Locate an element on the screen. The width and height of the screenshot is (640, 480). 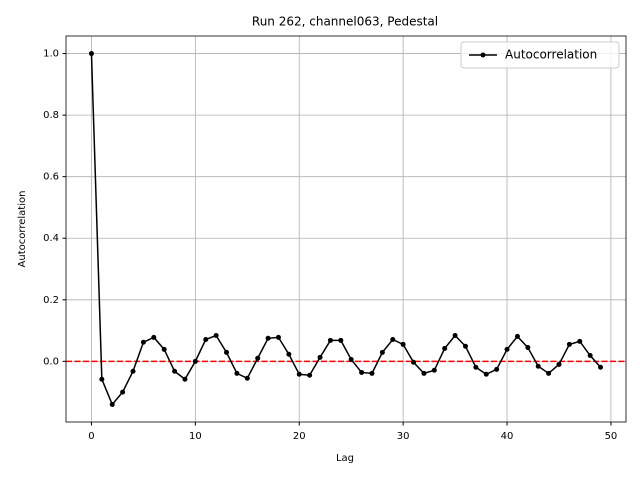
x-tick-label: 0 is located at coordinates (91, 436).